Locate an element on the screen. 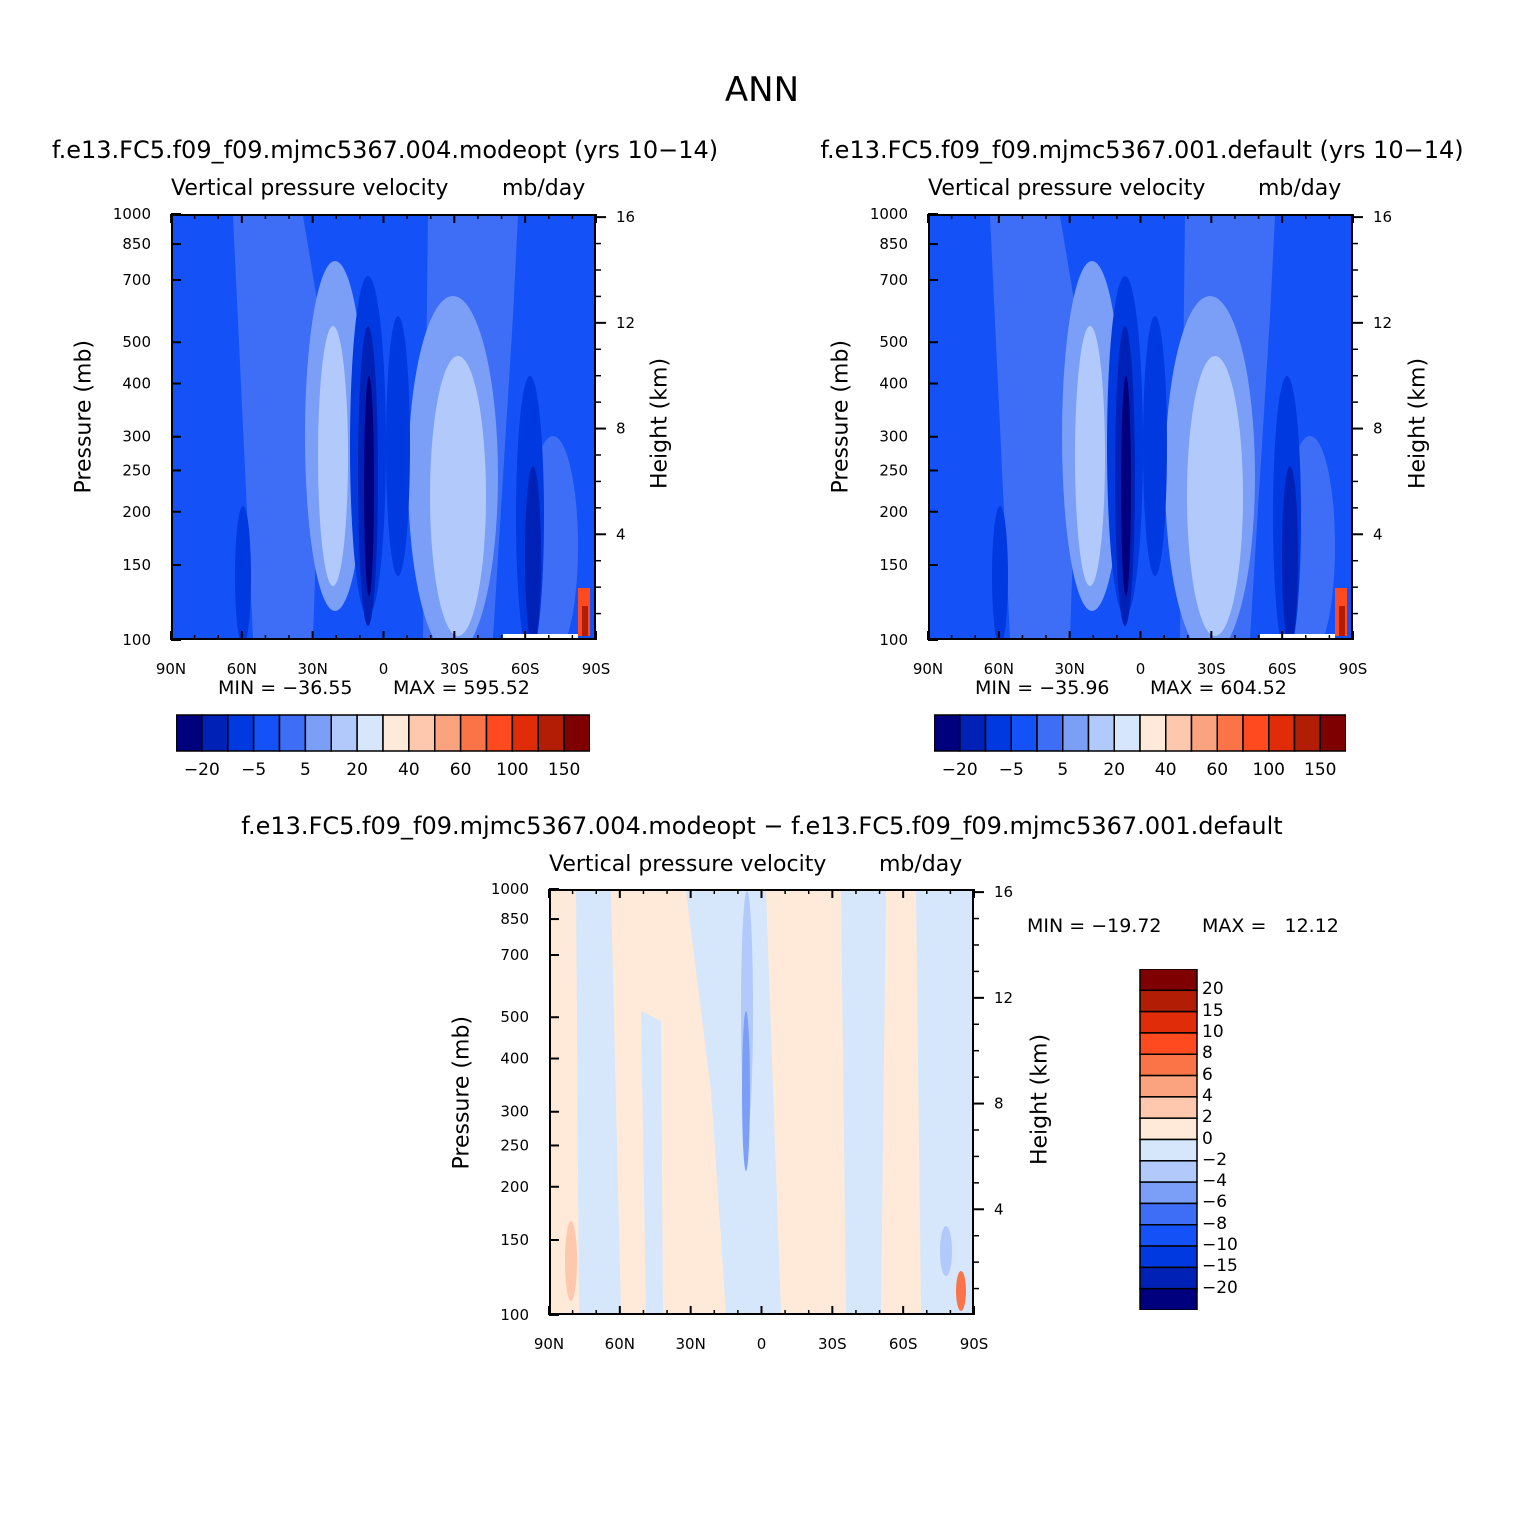 Image resolution: width=1524 pixels, height=1524 pixels. colorbar-label: −4 is located at coordinates (1215, 1181).